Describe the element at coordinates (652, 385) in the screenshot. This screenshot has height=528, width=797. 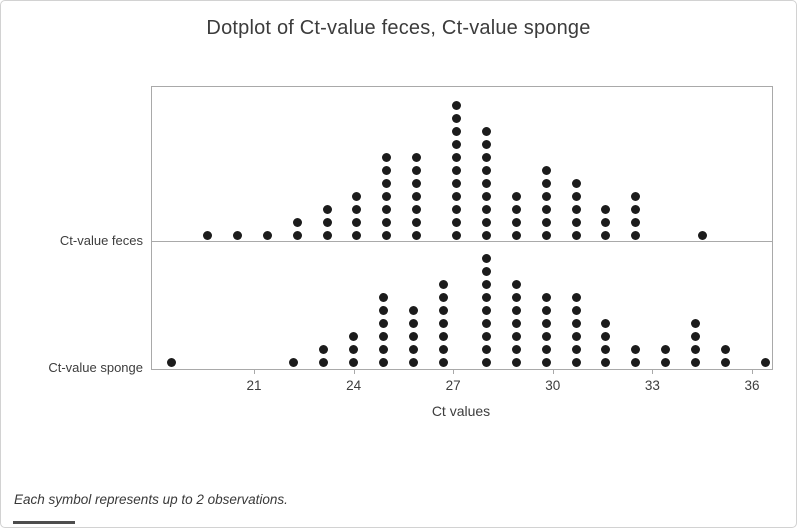
I see `x-tick-label: 33` at that location.